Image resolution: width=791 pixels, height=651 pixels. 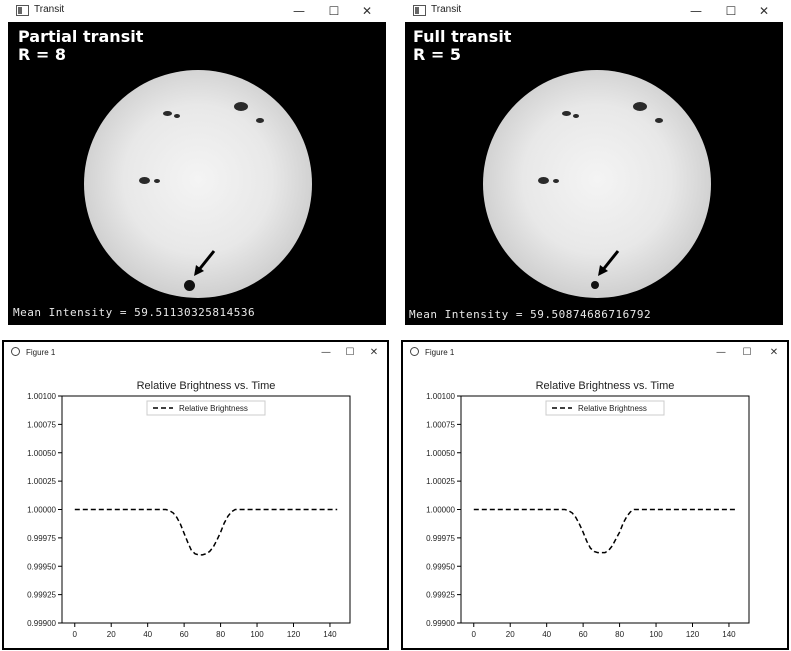 What do you see at coordinates (81, 36) in the screenshot?
I see `transit-type-label: Partial transit` at bounding box center [81, 36].